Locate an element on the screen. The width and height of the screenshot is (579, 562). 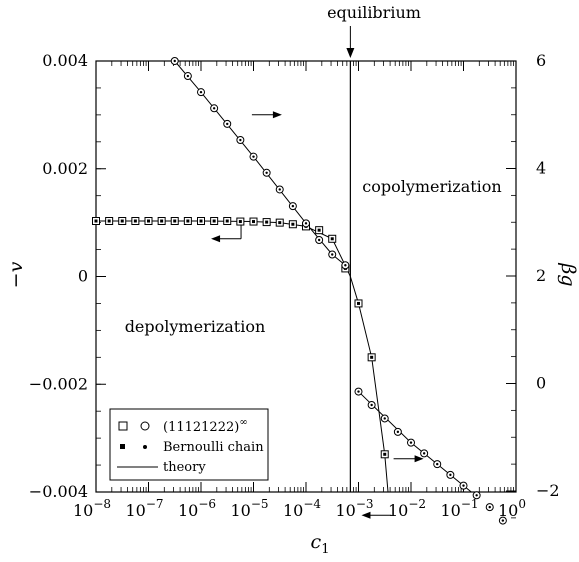
x-tick-label: 10⁻⁶ is located at coordinates (197, 508).